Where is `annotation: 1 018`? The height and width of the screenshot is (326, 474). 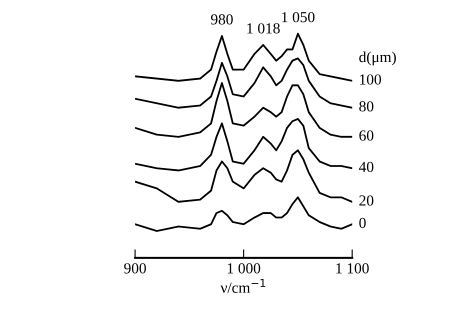
annotation: 1 018 is located at coordinates (263, 28).